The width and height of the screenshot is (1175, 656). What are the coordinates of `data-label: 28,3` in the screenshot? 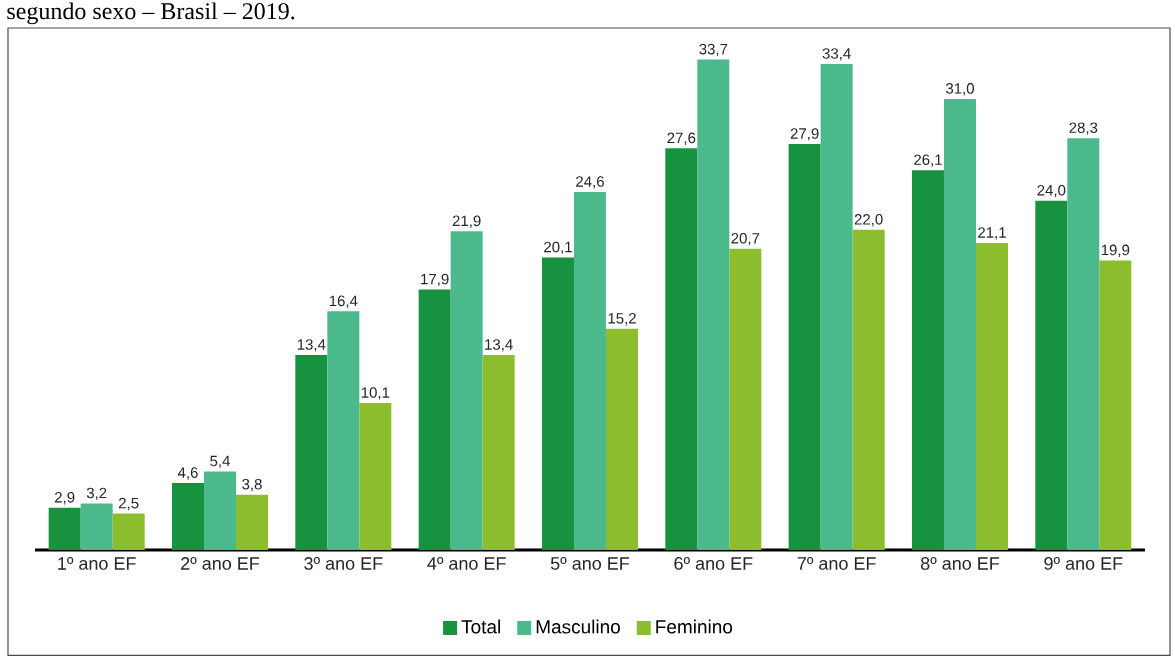 It's located at (1083, 128).